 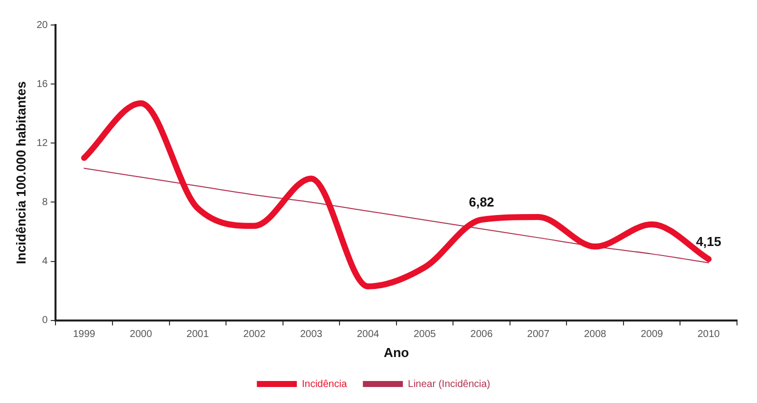 What do you see at coordinates (42, 143) in the screenshot?
I see `y-tick-label: 12` at bounding box center [42, 143].